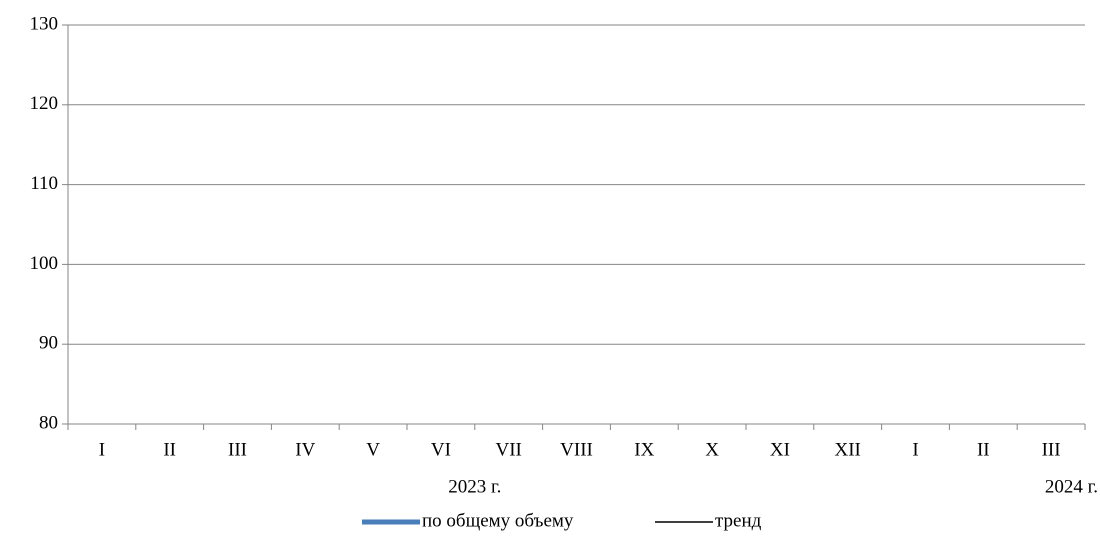 Image resolution: width=1100 pixels, height=539 pixels. Describe the element at coordinates (44, 23) in the screenshot. I see `y-tick-label: 130` at that location.